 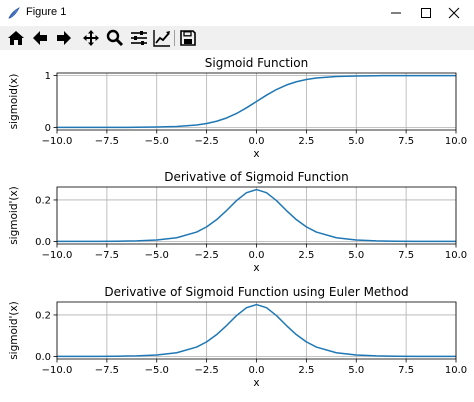 I want to click on back-button, so click(x=40, y=38).